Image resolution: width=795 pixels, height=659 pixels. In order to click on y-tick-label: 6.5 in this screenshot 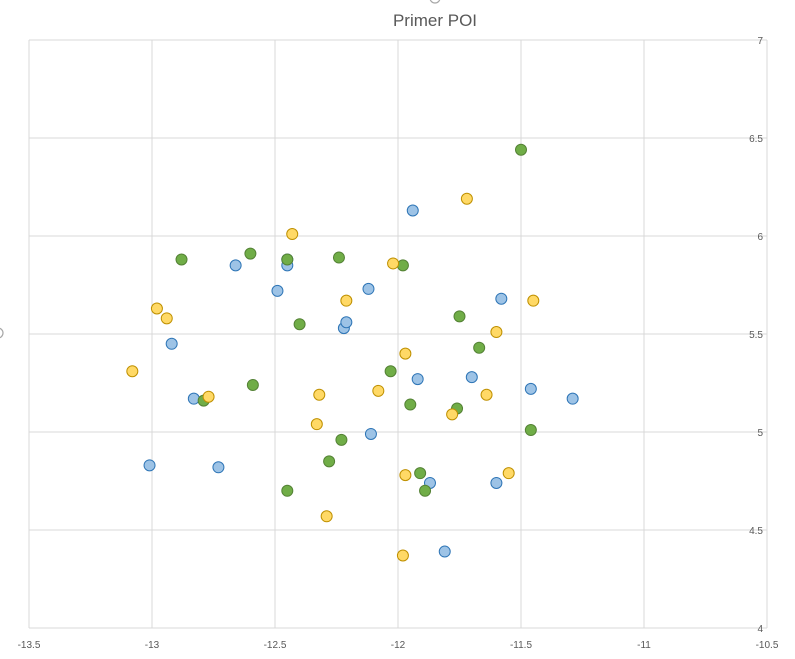, I will do `click(756, 139)`.